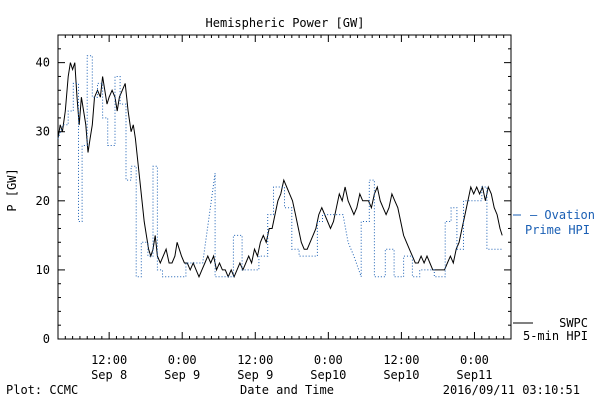 Image resolution: width=600 pixels, height=400 pixels. Describe the element at coordinates (109, 375) in the screenshot. I see `x-tick-date-label: Sep 8` at that location.